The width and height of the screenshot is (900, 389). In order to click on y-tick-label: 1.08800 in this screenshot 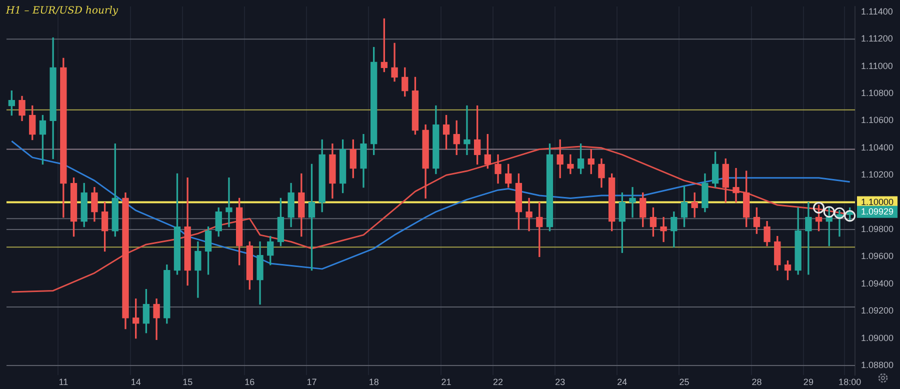, I will do `click(877, 365)`.